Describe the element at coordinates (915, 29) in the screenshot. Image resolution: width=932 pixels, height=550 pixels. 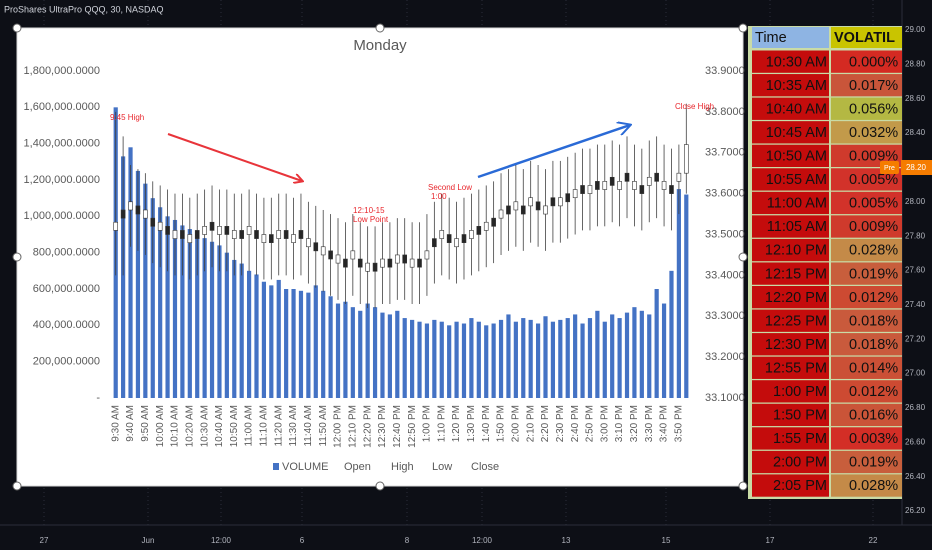
I see `price-axis-label: 29.00` at that location.